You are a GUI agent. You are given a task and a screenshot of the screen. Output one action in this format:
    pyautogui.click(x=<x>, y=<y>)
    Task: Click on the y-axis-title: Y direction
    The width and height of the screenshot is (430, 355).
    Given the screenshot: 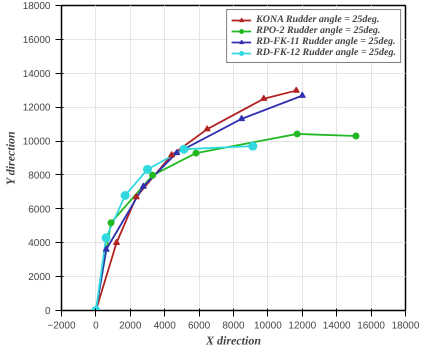 What is the action you would take?
    pyautogui.click(x=11, y=158)
    